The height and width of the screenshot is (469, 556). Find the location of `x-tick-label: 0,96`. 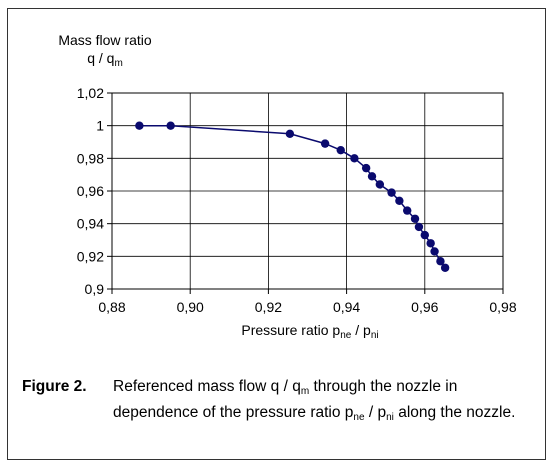

x-tick-label: 0,96 is located at coordinates (424, 307).